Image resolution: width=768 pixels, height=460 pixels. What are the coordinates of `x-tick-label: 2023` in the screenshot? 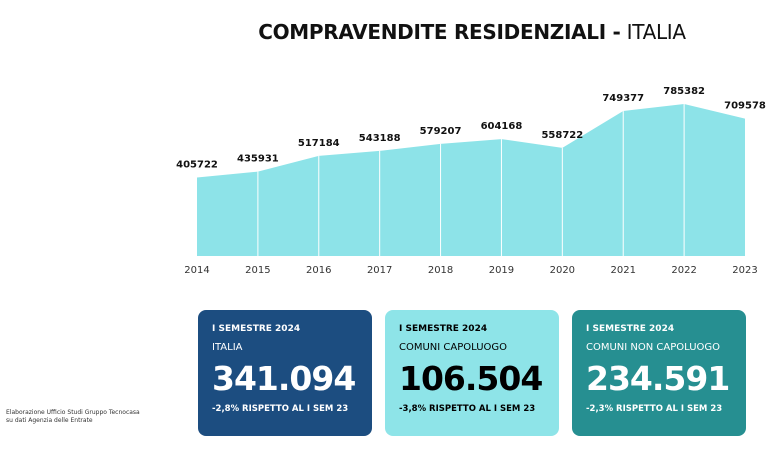 It's located at (744, 270).